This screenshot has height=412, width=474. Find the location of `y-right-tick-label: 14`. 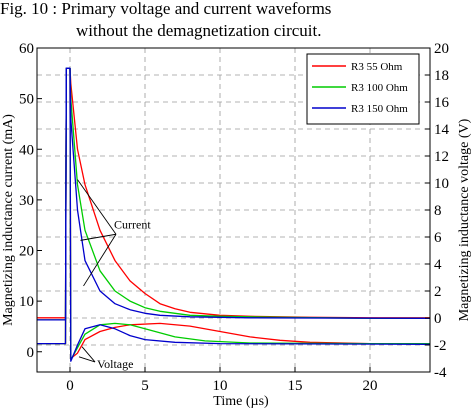

y-right-tick-label: 14 is located at coordinates (442, 130).